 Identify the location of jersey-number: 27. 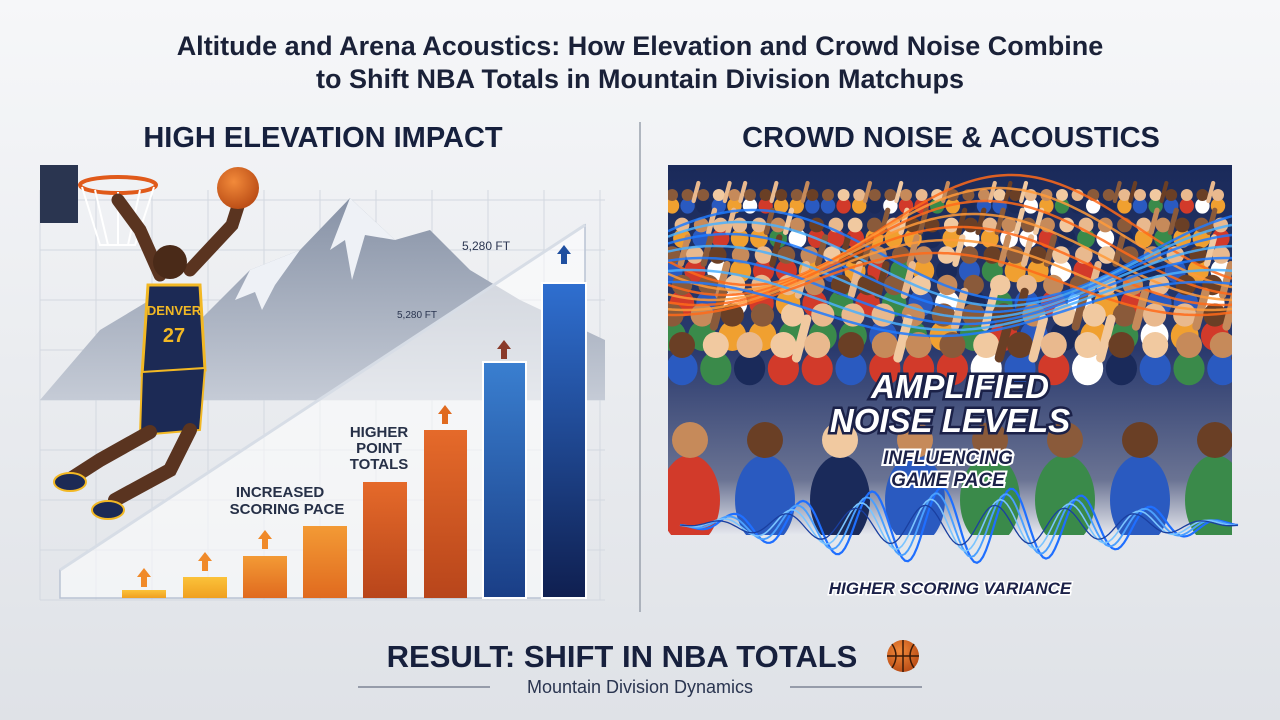
(174, 336).